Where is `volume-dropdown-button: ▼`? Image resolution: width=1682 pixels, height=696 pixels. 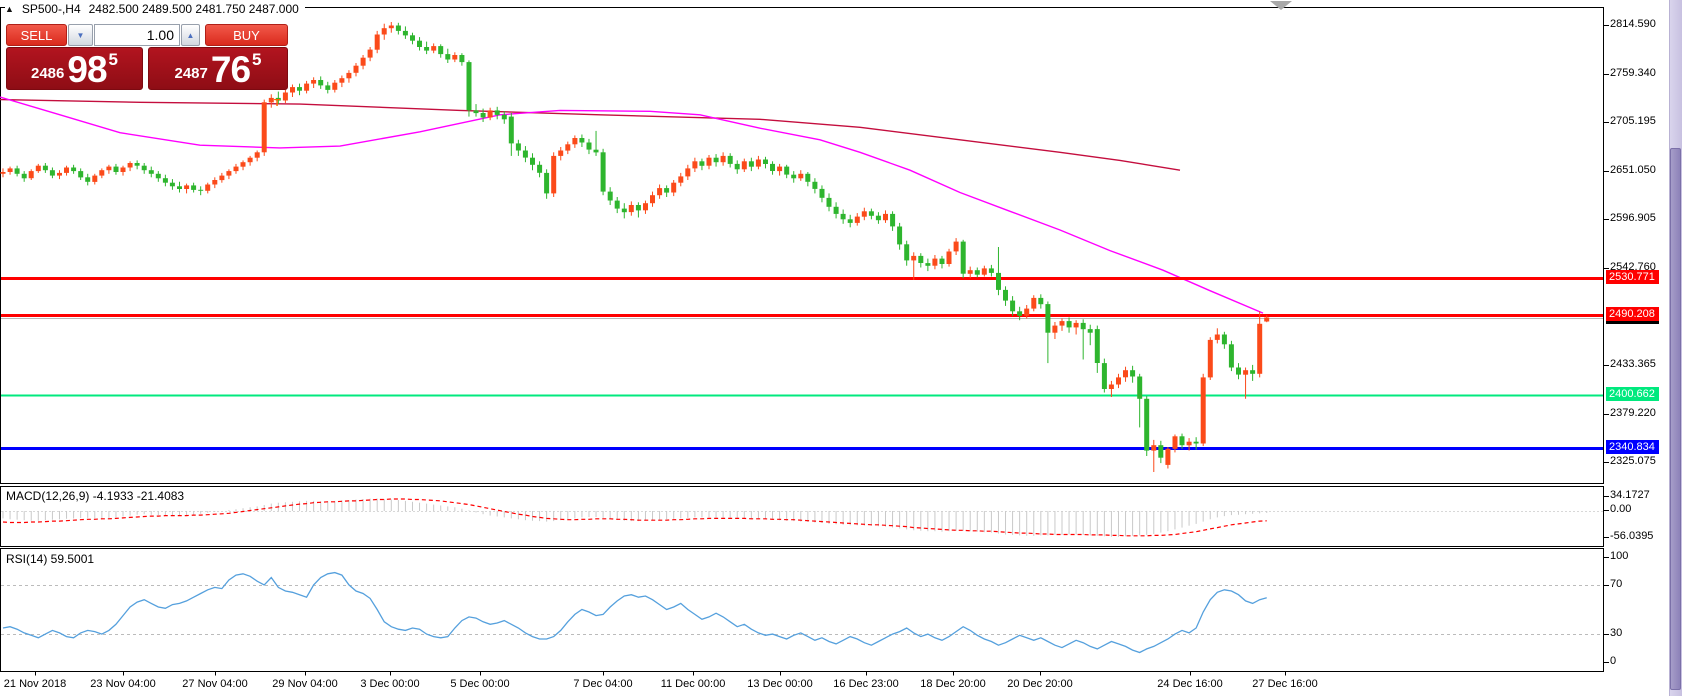 volume-dropdown-button: ▼ is located at coordinates (80, 35).